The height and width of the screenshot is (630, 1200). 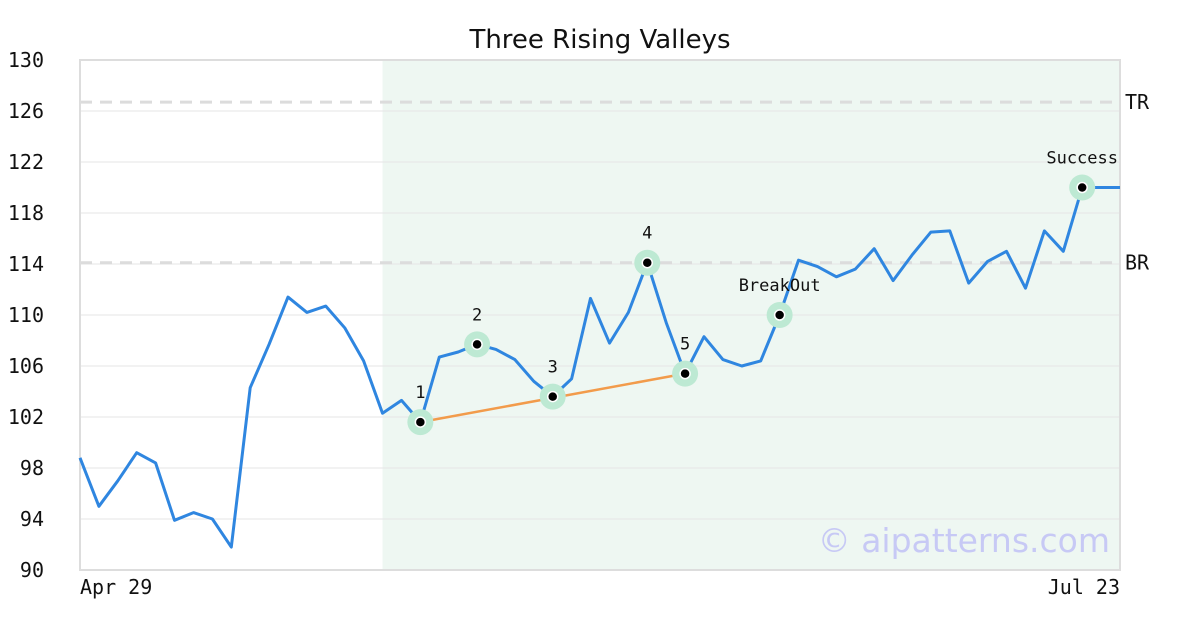 I want to click on y-tick-label: 106, so click(x=26, y=366).